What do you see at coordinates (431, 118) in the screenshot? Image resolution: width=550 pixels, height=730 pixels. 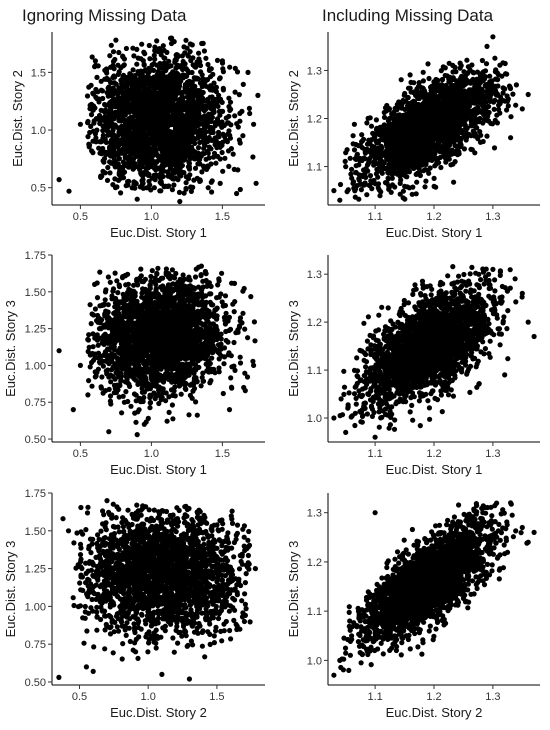 I see `scatter-points` at bounding box center [431, 118].